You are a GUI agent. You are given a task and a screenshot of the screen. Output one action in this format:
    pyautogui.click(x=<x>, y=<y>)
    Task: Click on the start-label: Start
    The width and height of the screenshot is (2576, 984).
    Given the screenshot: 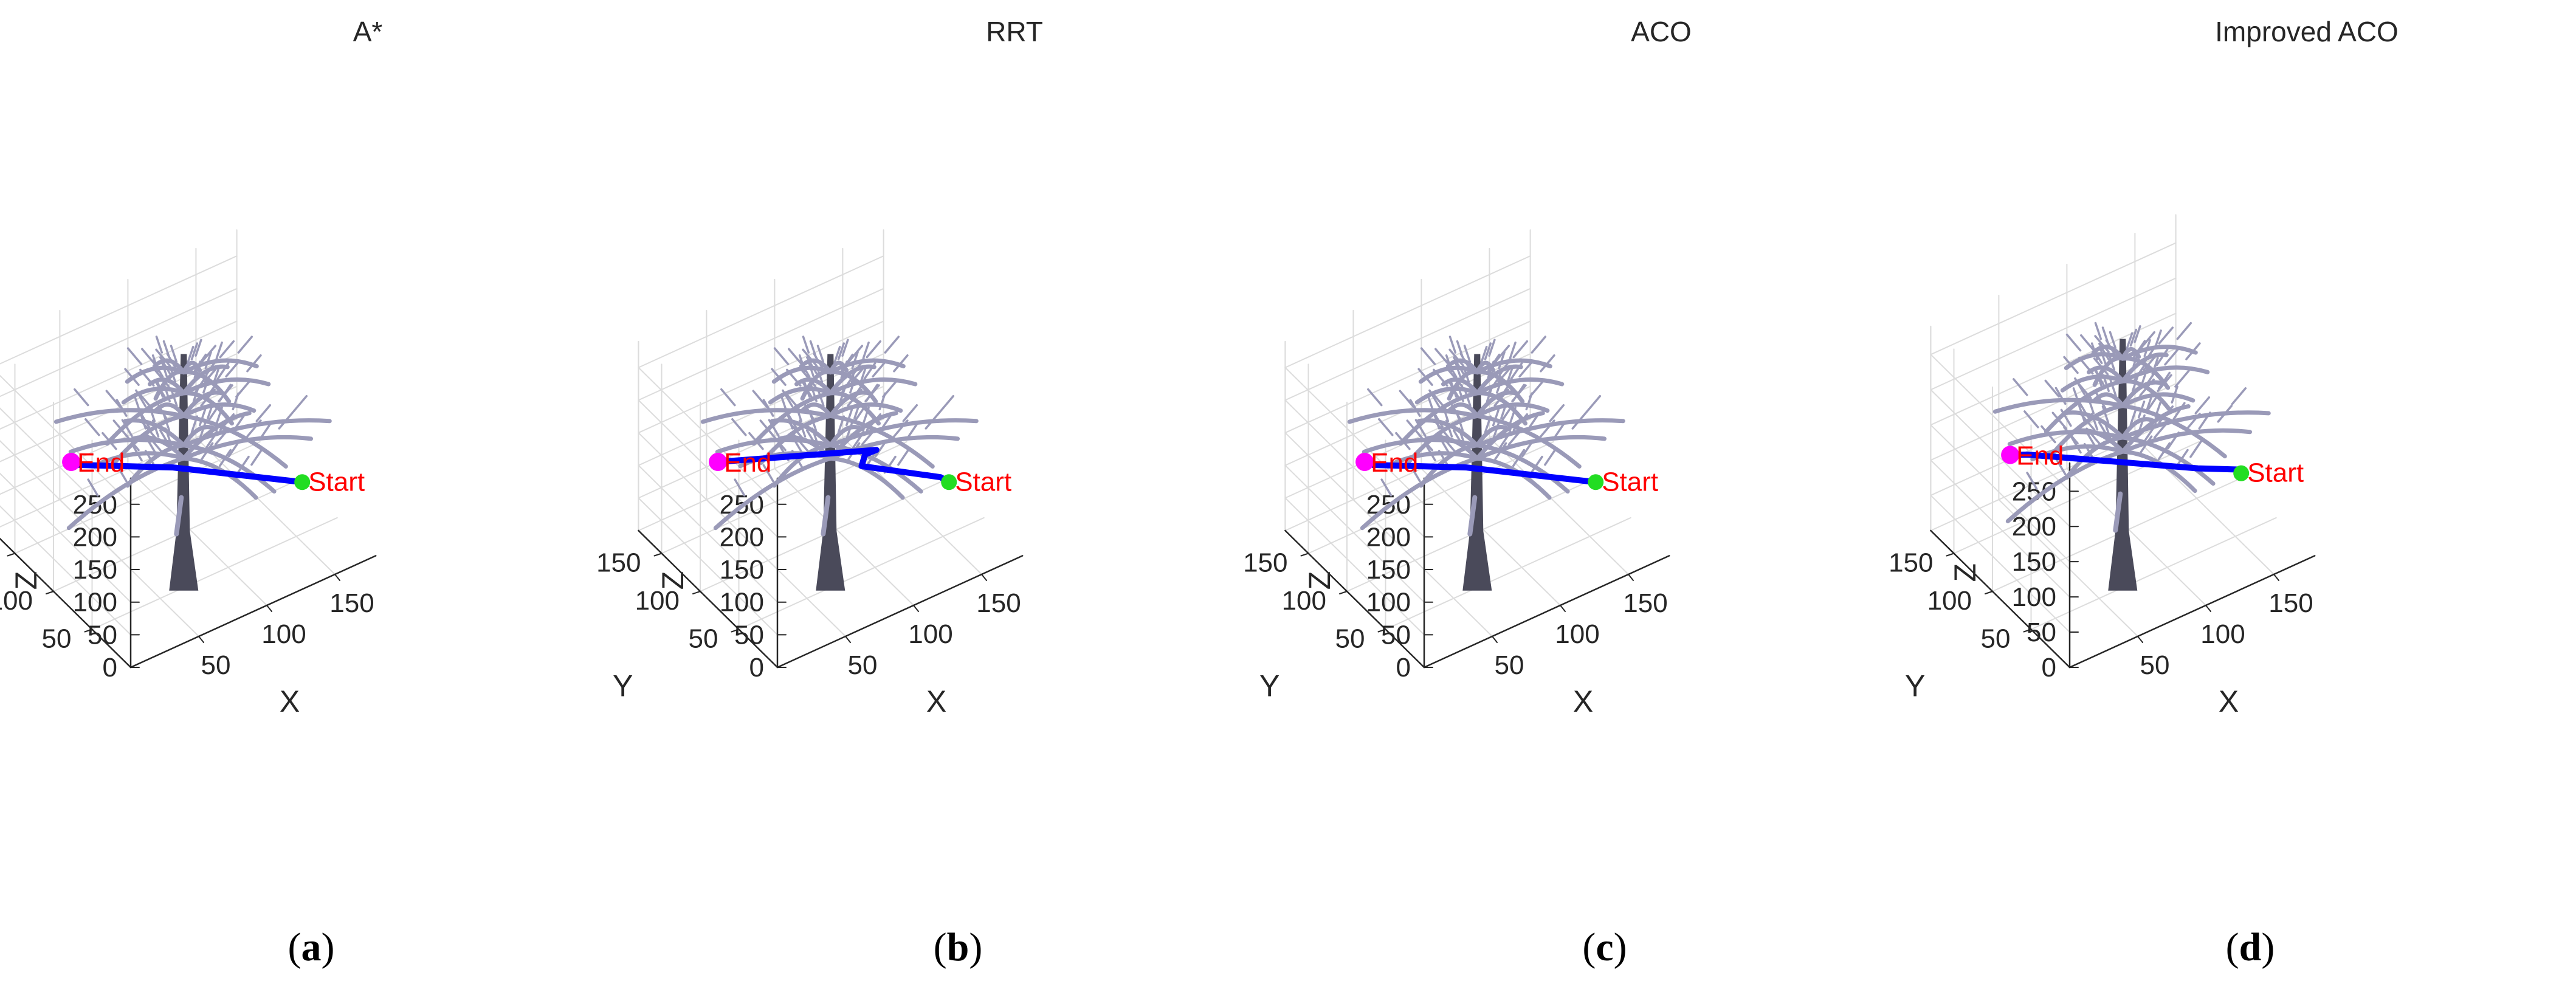 What is the action you would take?
    pyautogui.click(x=983, y=482)
    